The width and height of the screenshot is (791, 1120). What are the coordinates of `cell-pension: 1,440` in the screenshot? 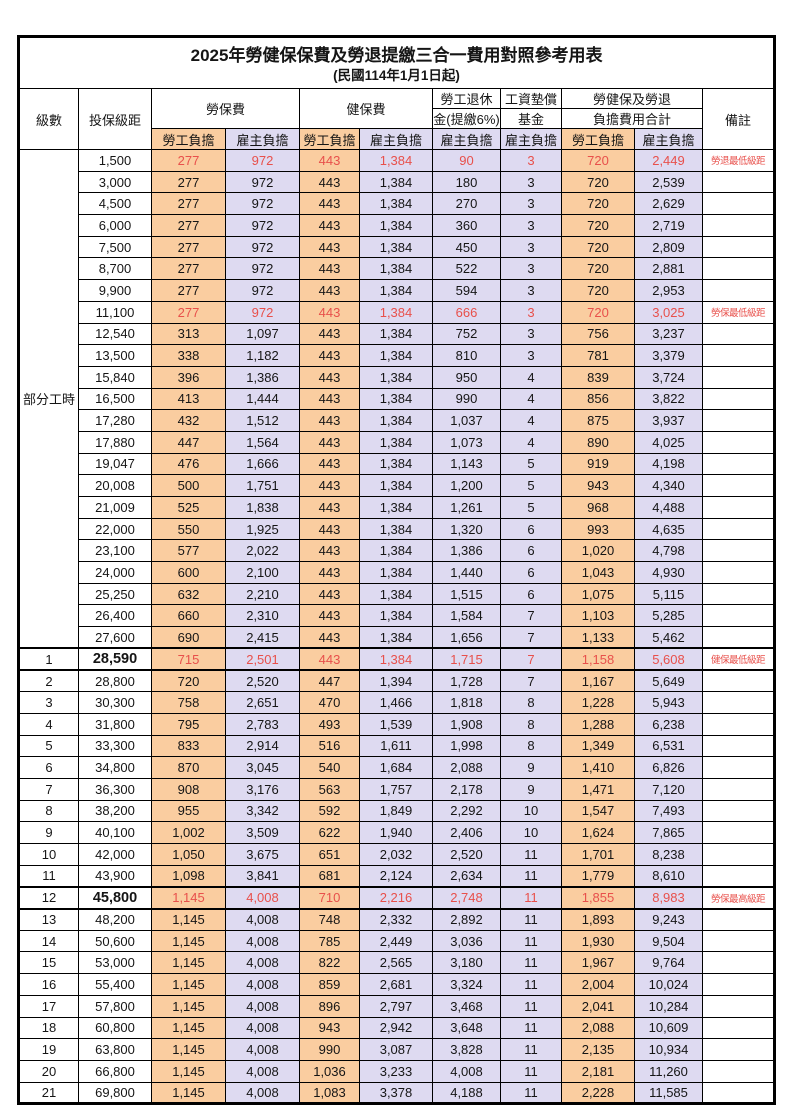 It's located at (466, 572).